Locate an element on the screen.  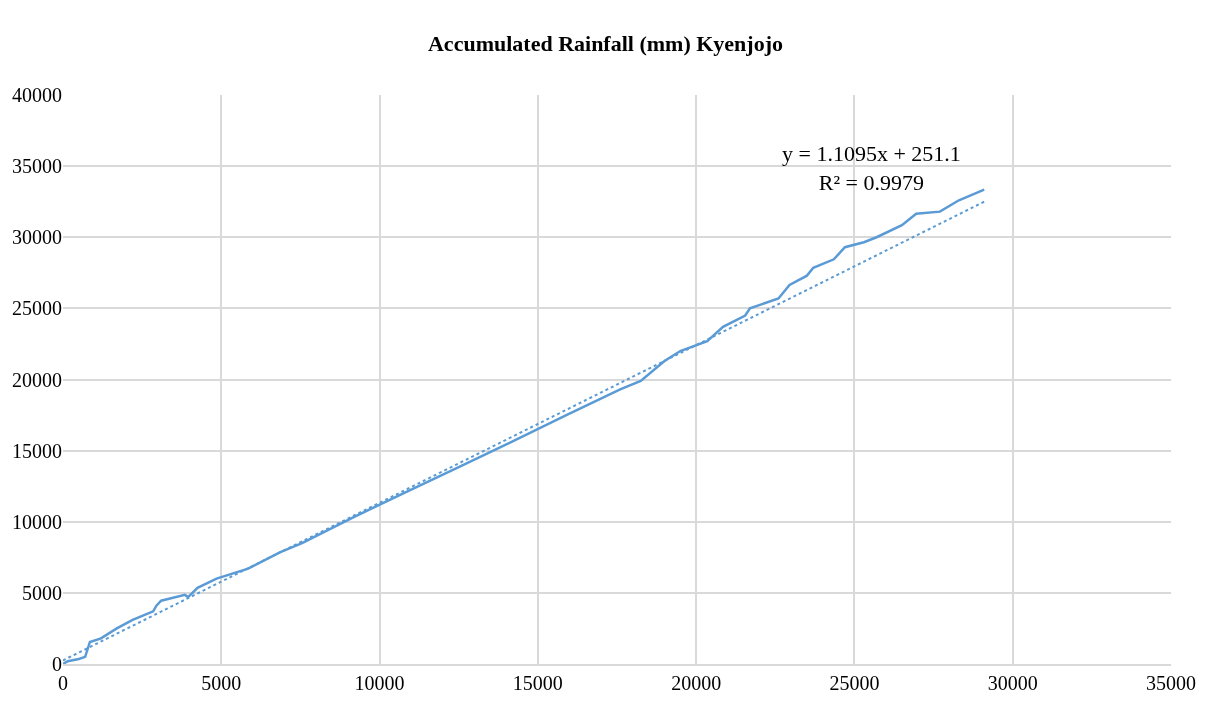
y-tick-label: 5000 is located at coordinates (42, 592).